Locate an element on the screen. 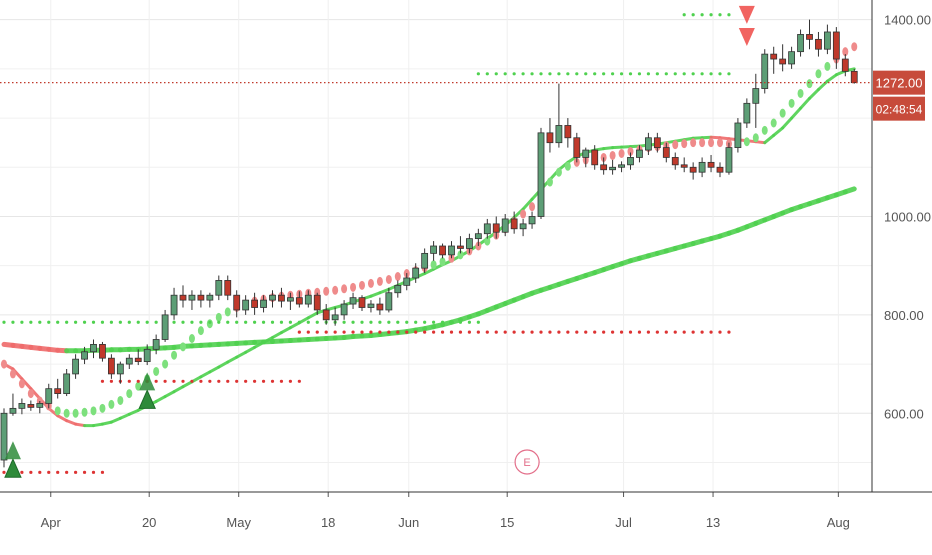 This screenshot has width=932, height=555. buy-signal-arrow is located at coordinates (147, 399).